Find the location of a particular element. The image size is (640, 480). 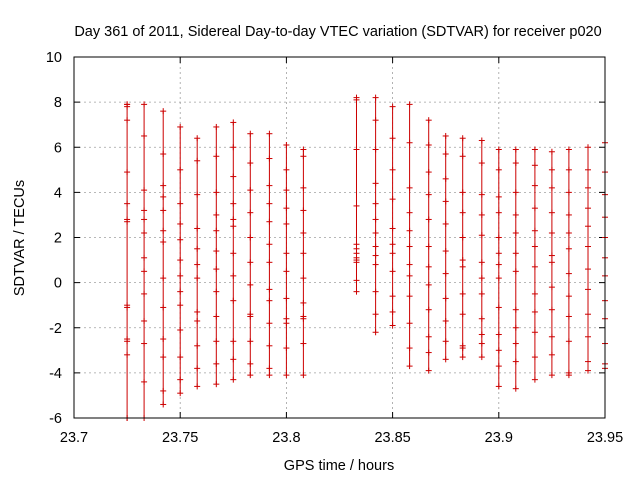

y-tick-label: 0 is located at coordinates (58, 284).